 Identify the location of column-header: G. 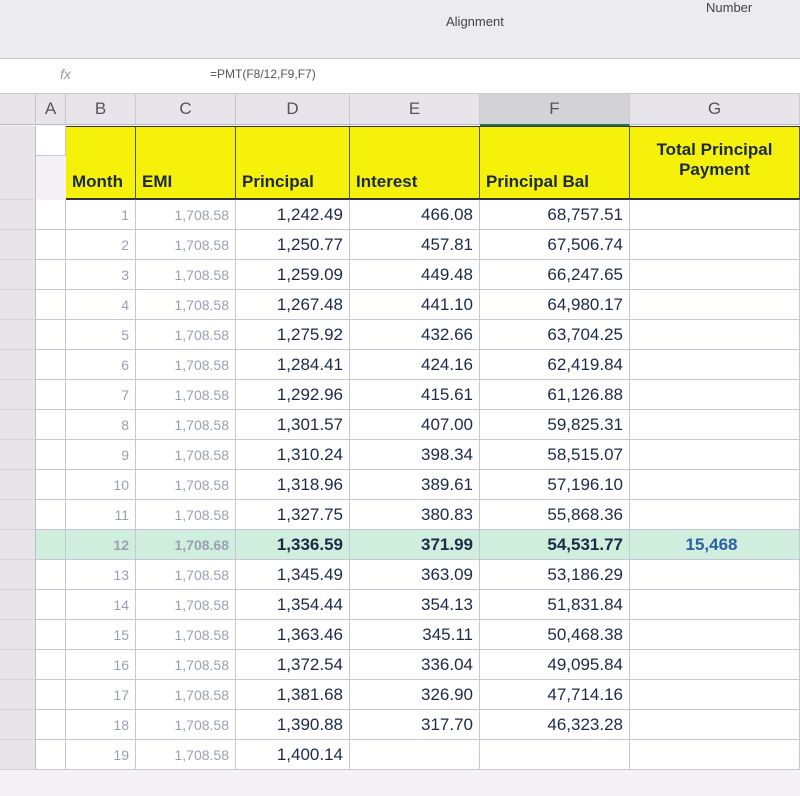
(715, 109).